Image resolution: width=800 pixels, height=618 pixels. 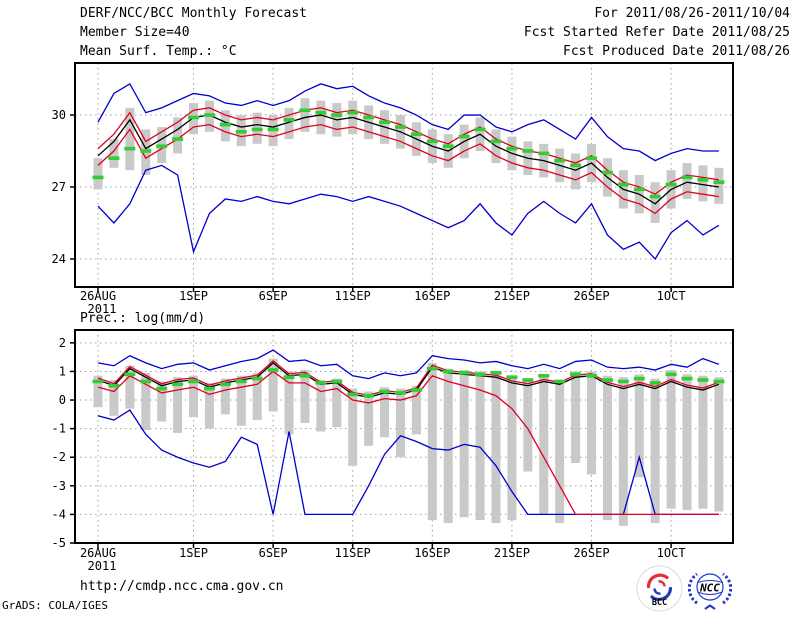 I want to click on precip-chart-title: Prec.: log(mm/d), so click(x=143, y=318).